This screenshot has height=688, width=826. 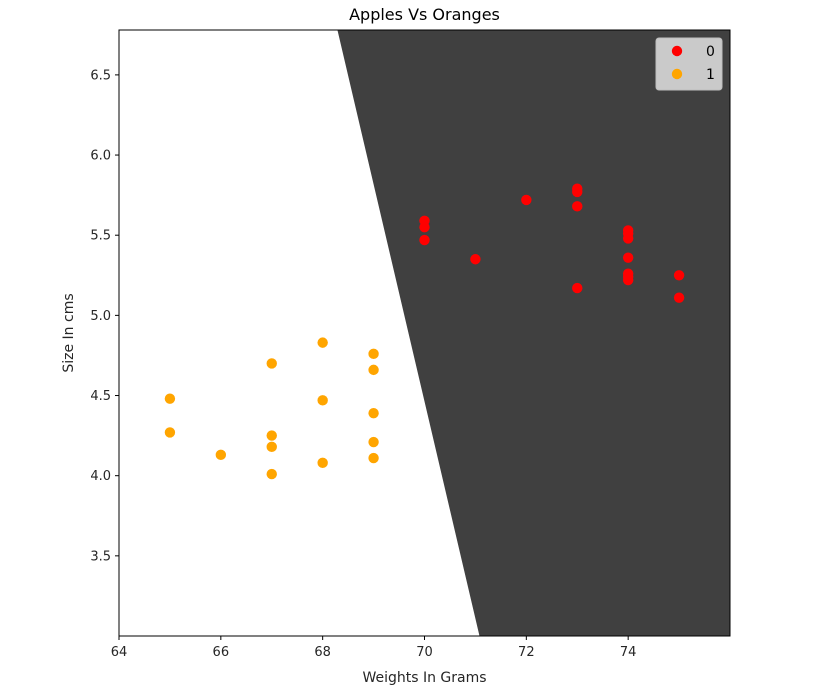 I want to click on chart-title: Apples Vs Oranges, so click(x=424, y=14).